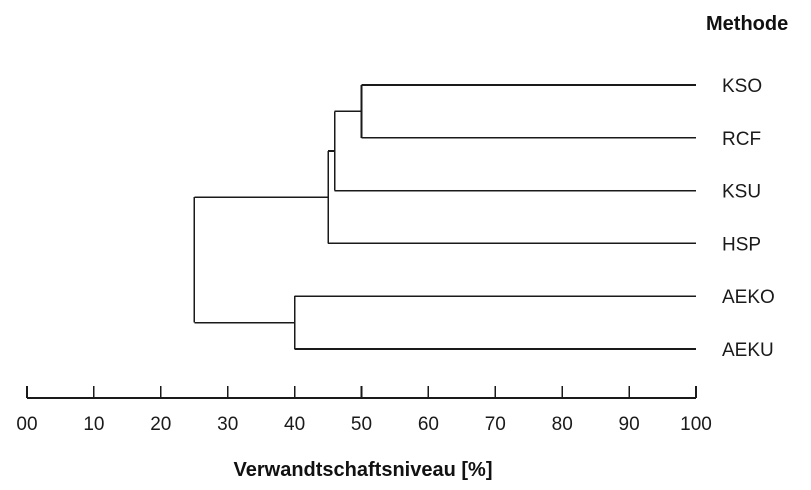 The height and width of the screenshot is (490, 811). Describe the element at coordinates (741, 244) in the screenshot. I see `leaf-label-hsp: HSP` at that location.